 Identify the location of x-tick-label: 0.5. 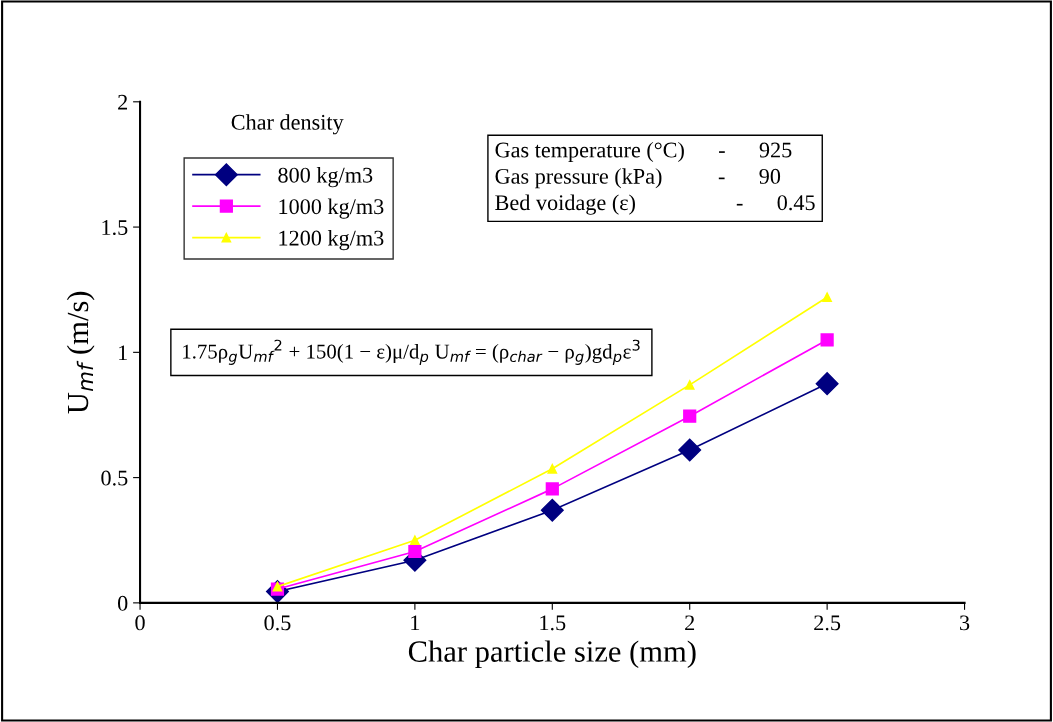
(277, 623).